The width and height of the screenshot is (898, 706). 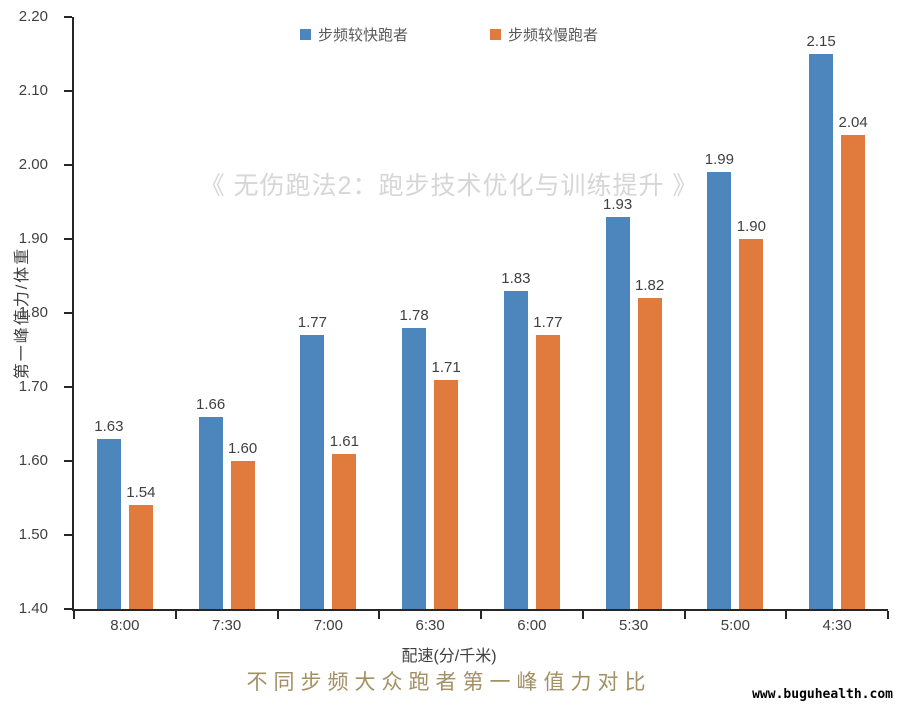 What do you see at coordinates (344, 521) in the screenshot?
I see `bar-slow-cadence: 1.61` at bounding box center [344, 521].